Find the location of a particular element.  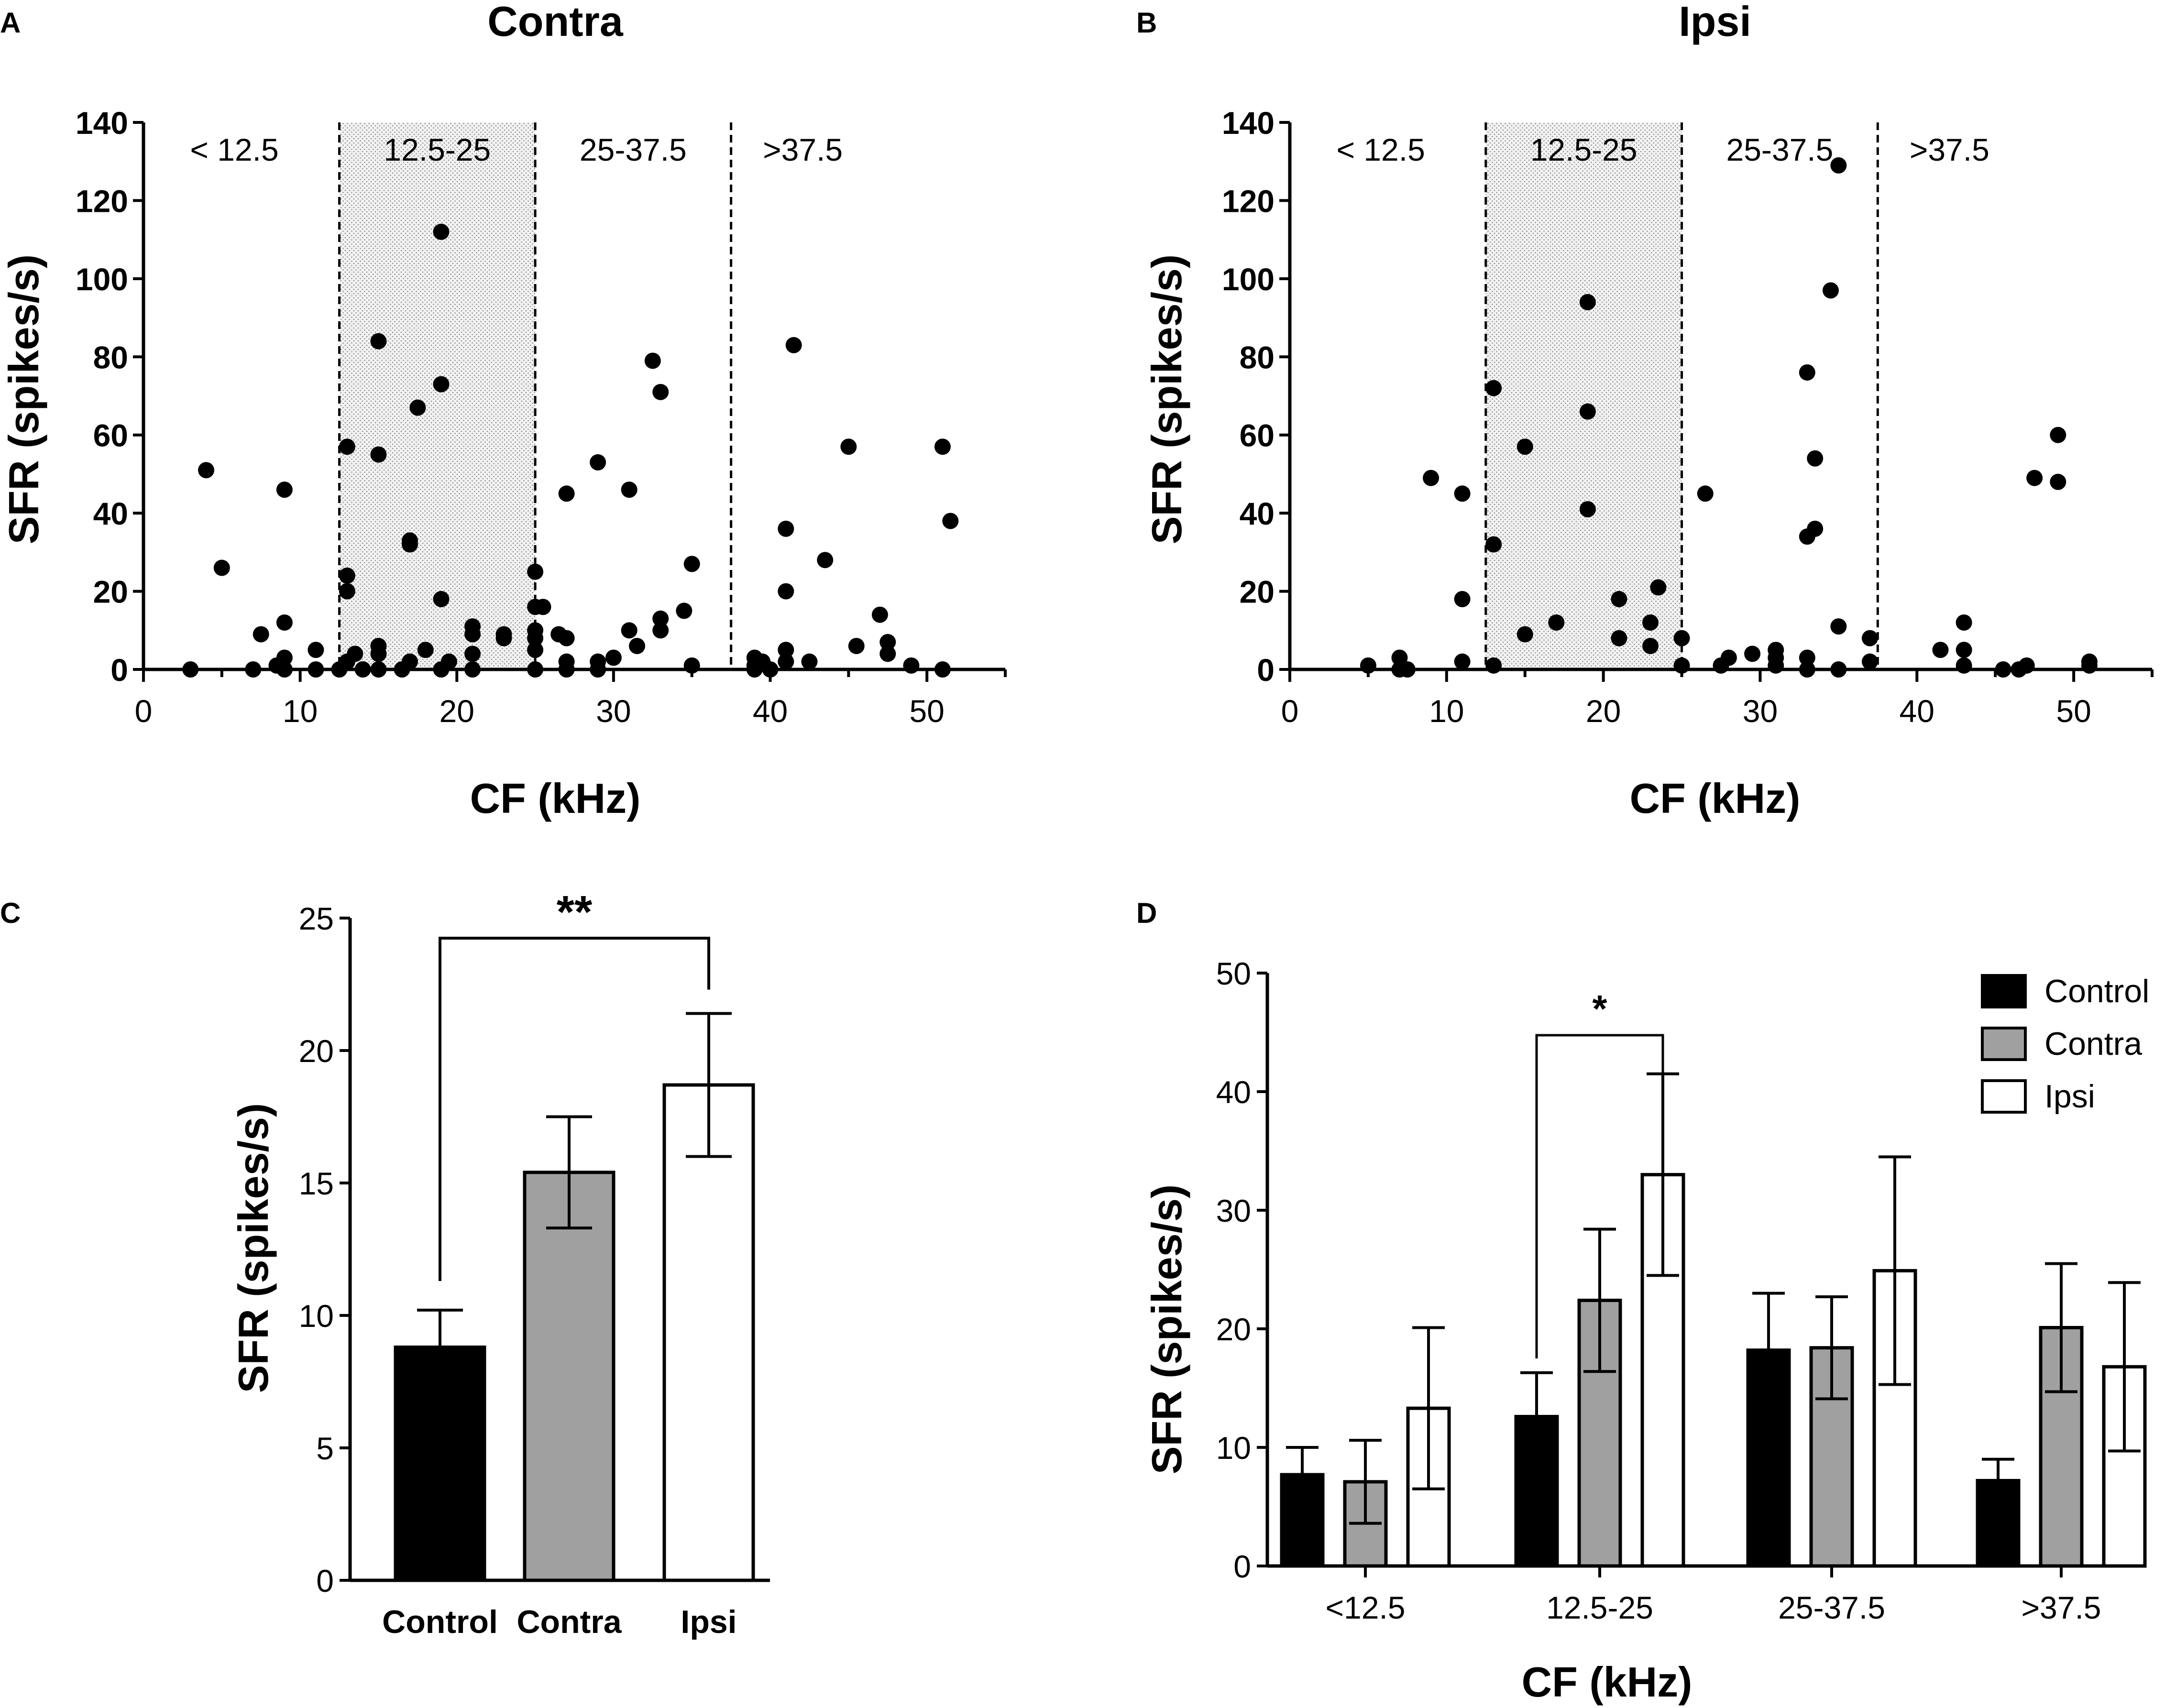

panel-a-title: Contra is located at coordinates (555, 22).